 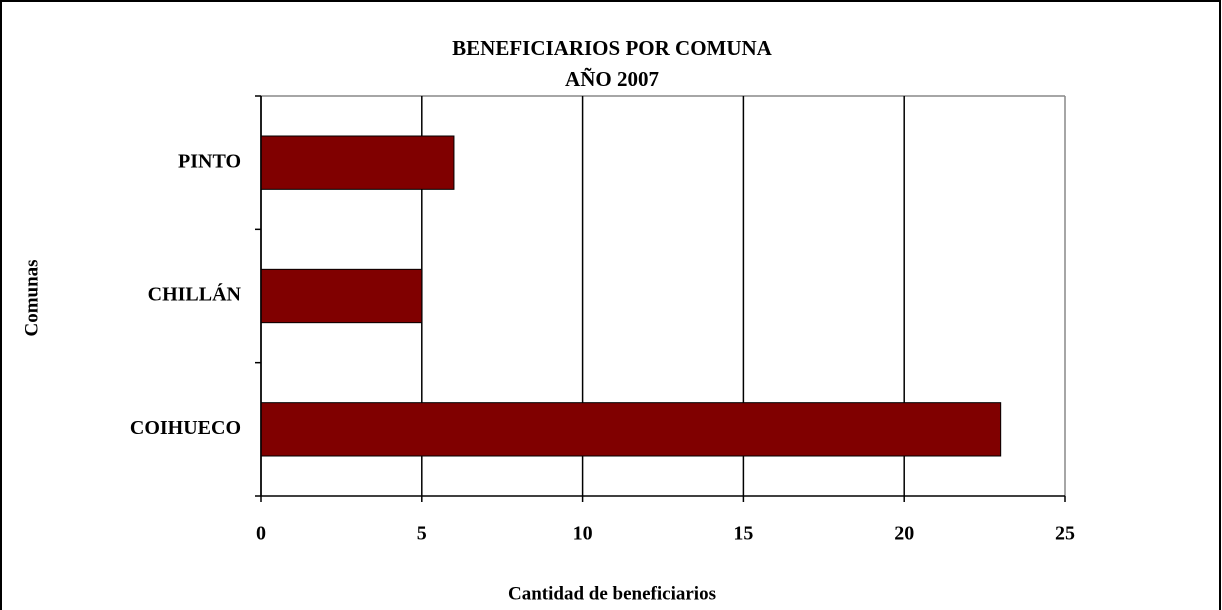 What do you see at coordinates (261, 534) in the screenshot?
I see `x-tick-label: 0` at bounding box center [261, 534].